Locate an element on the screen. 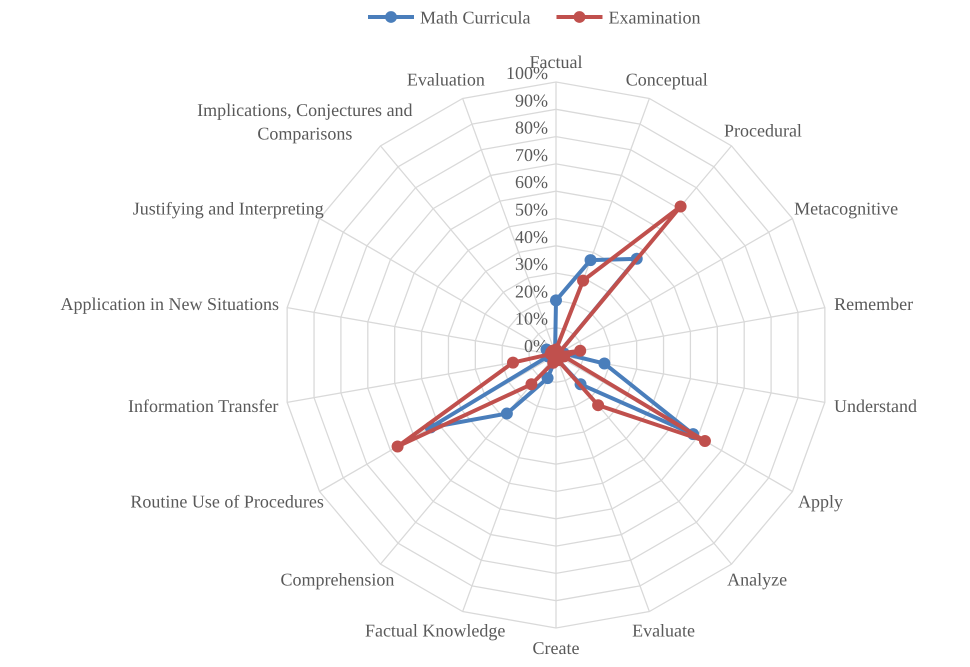 This screenshot has width=970, height=667. y-tick-label: 80% is located at coordinates (531, 128).